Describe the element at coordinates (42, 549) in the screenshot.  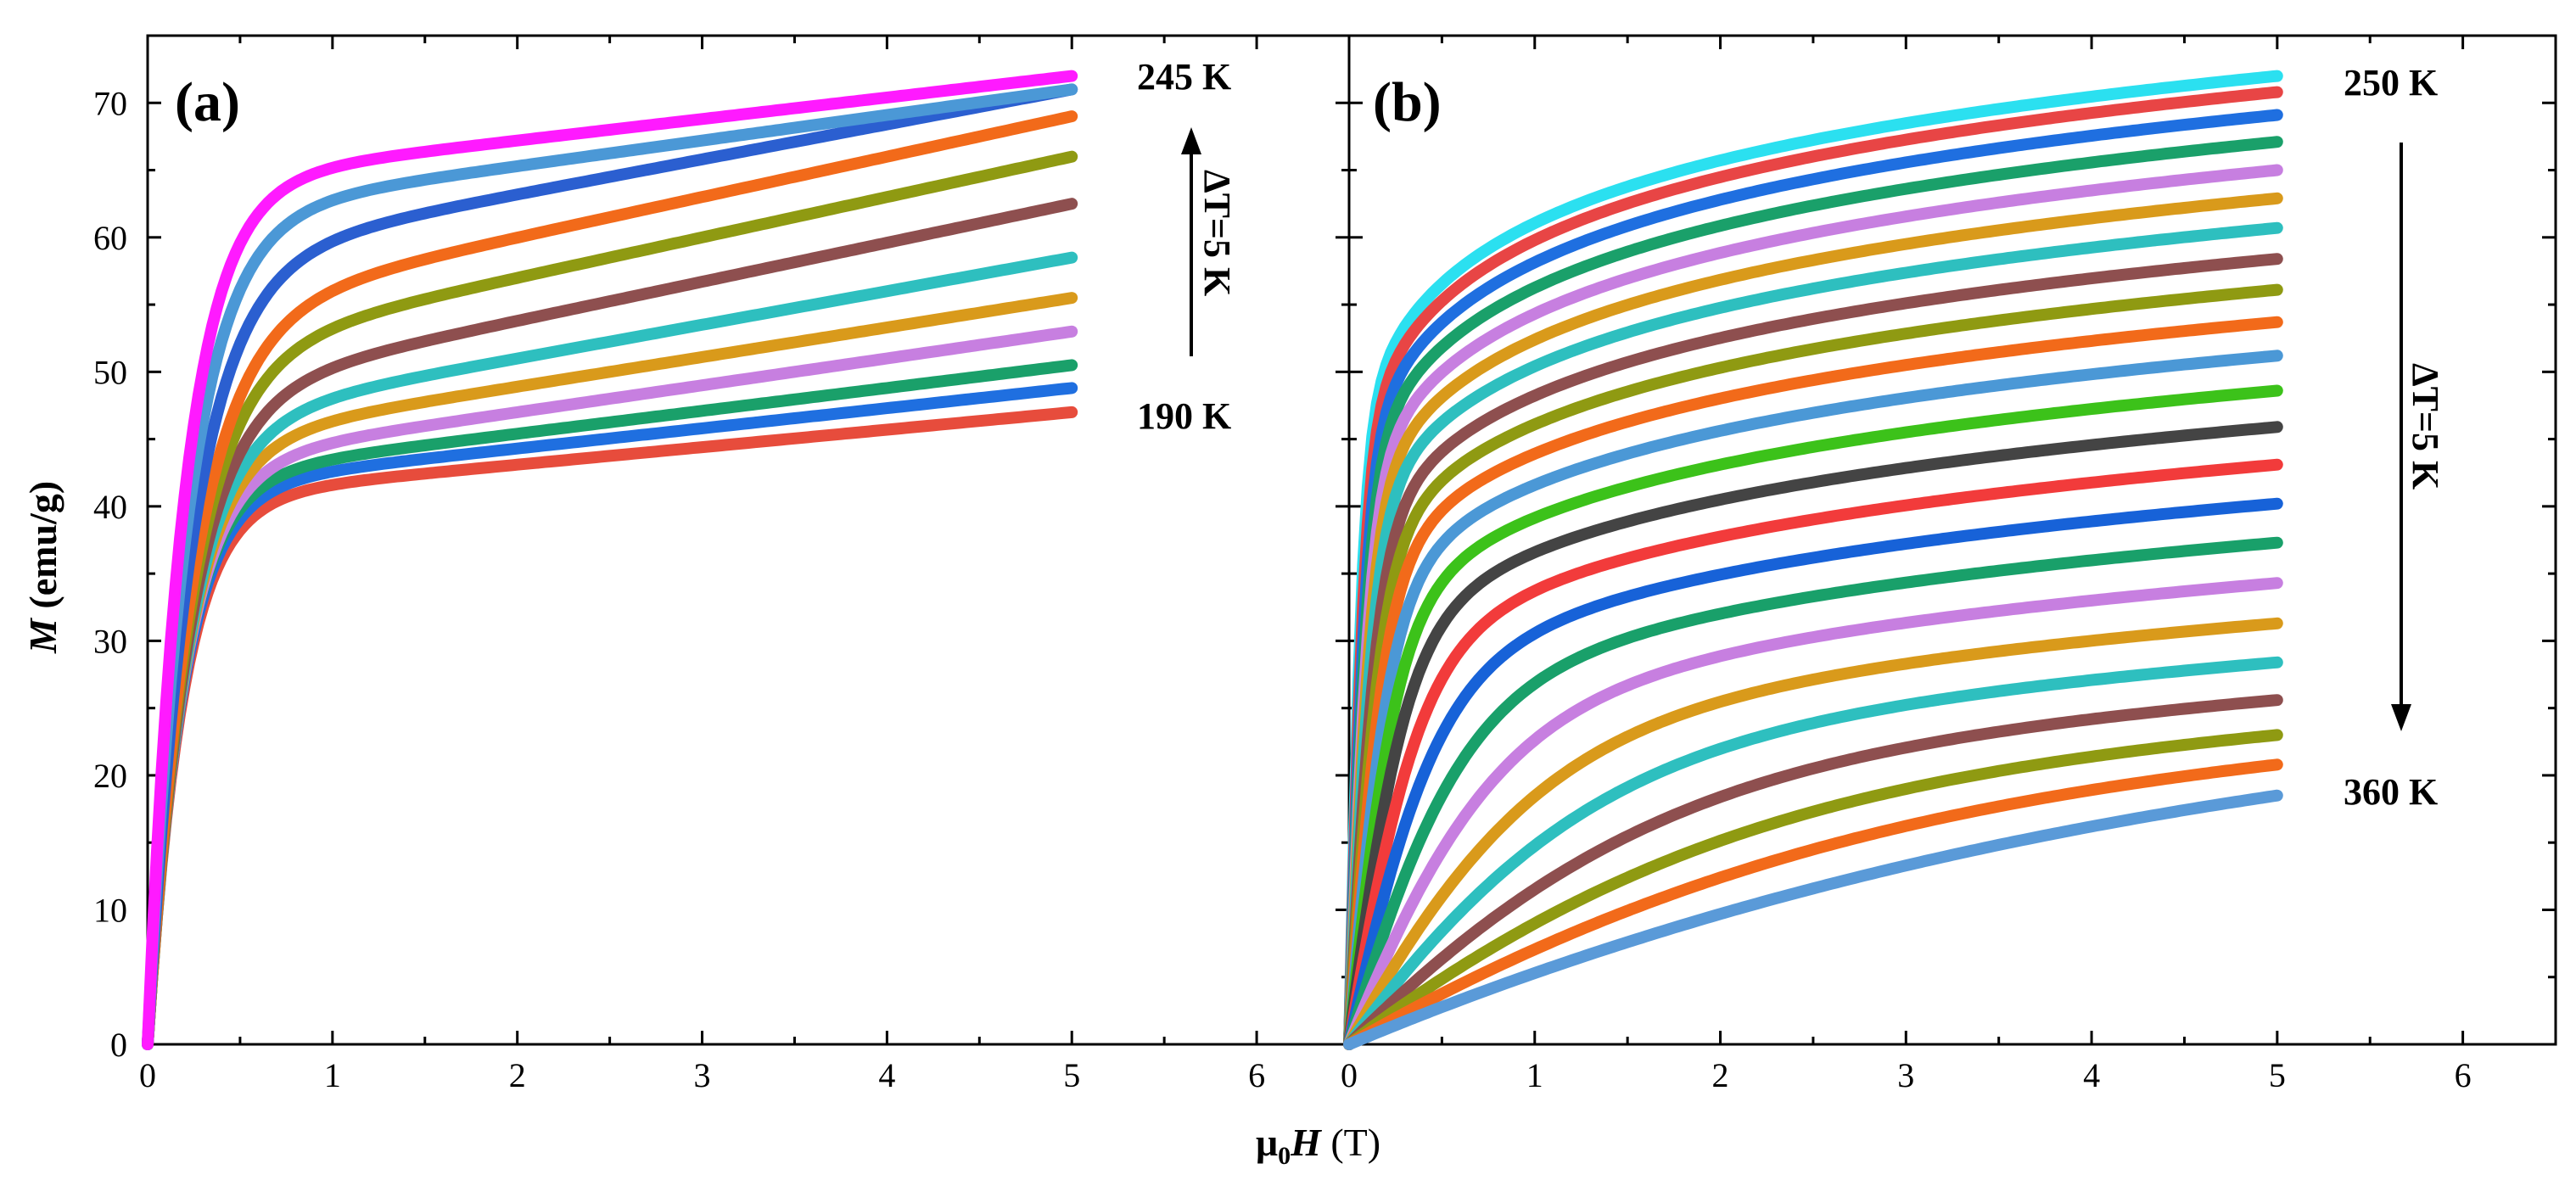
I see `y-axis-title-unit: (emu/g)` at that location.